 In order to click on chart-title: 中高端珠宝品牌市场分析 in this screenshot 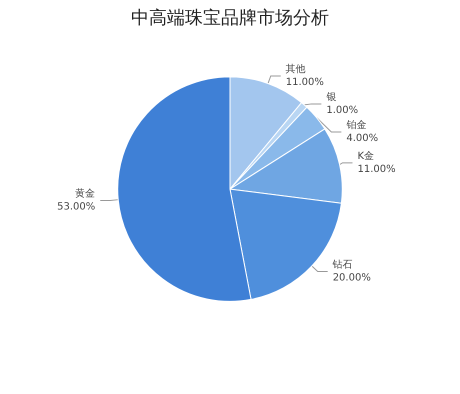, I will do `click(230, 18)`.